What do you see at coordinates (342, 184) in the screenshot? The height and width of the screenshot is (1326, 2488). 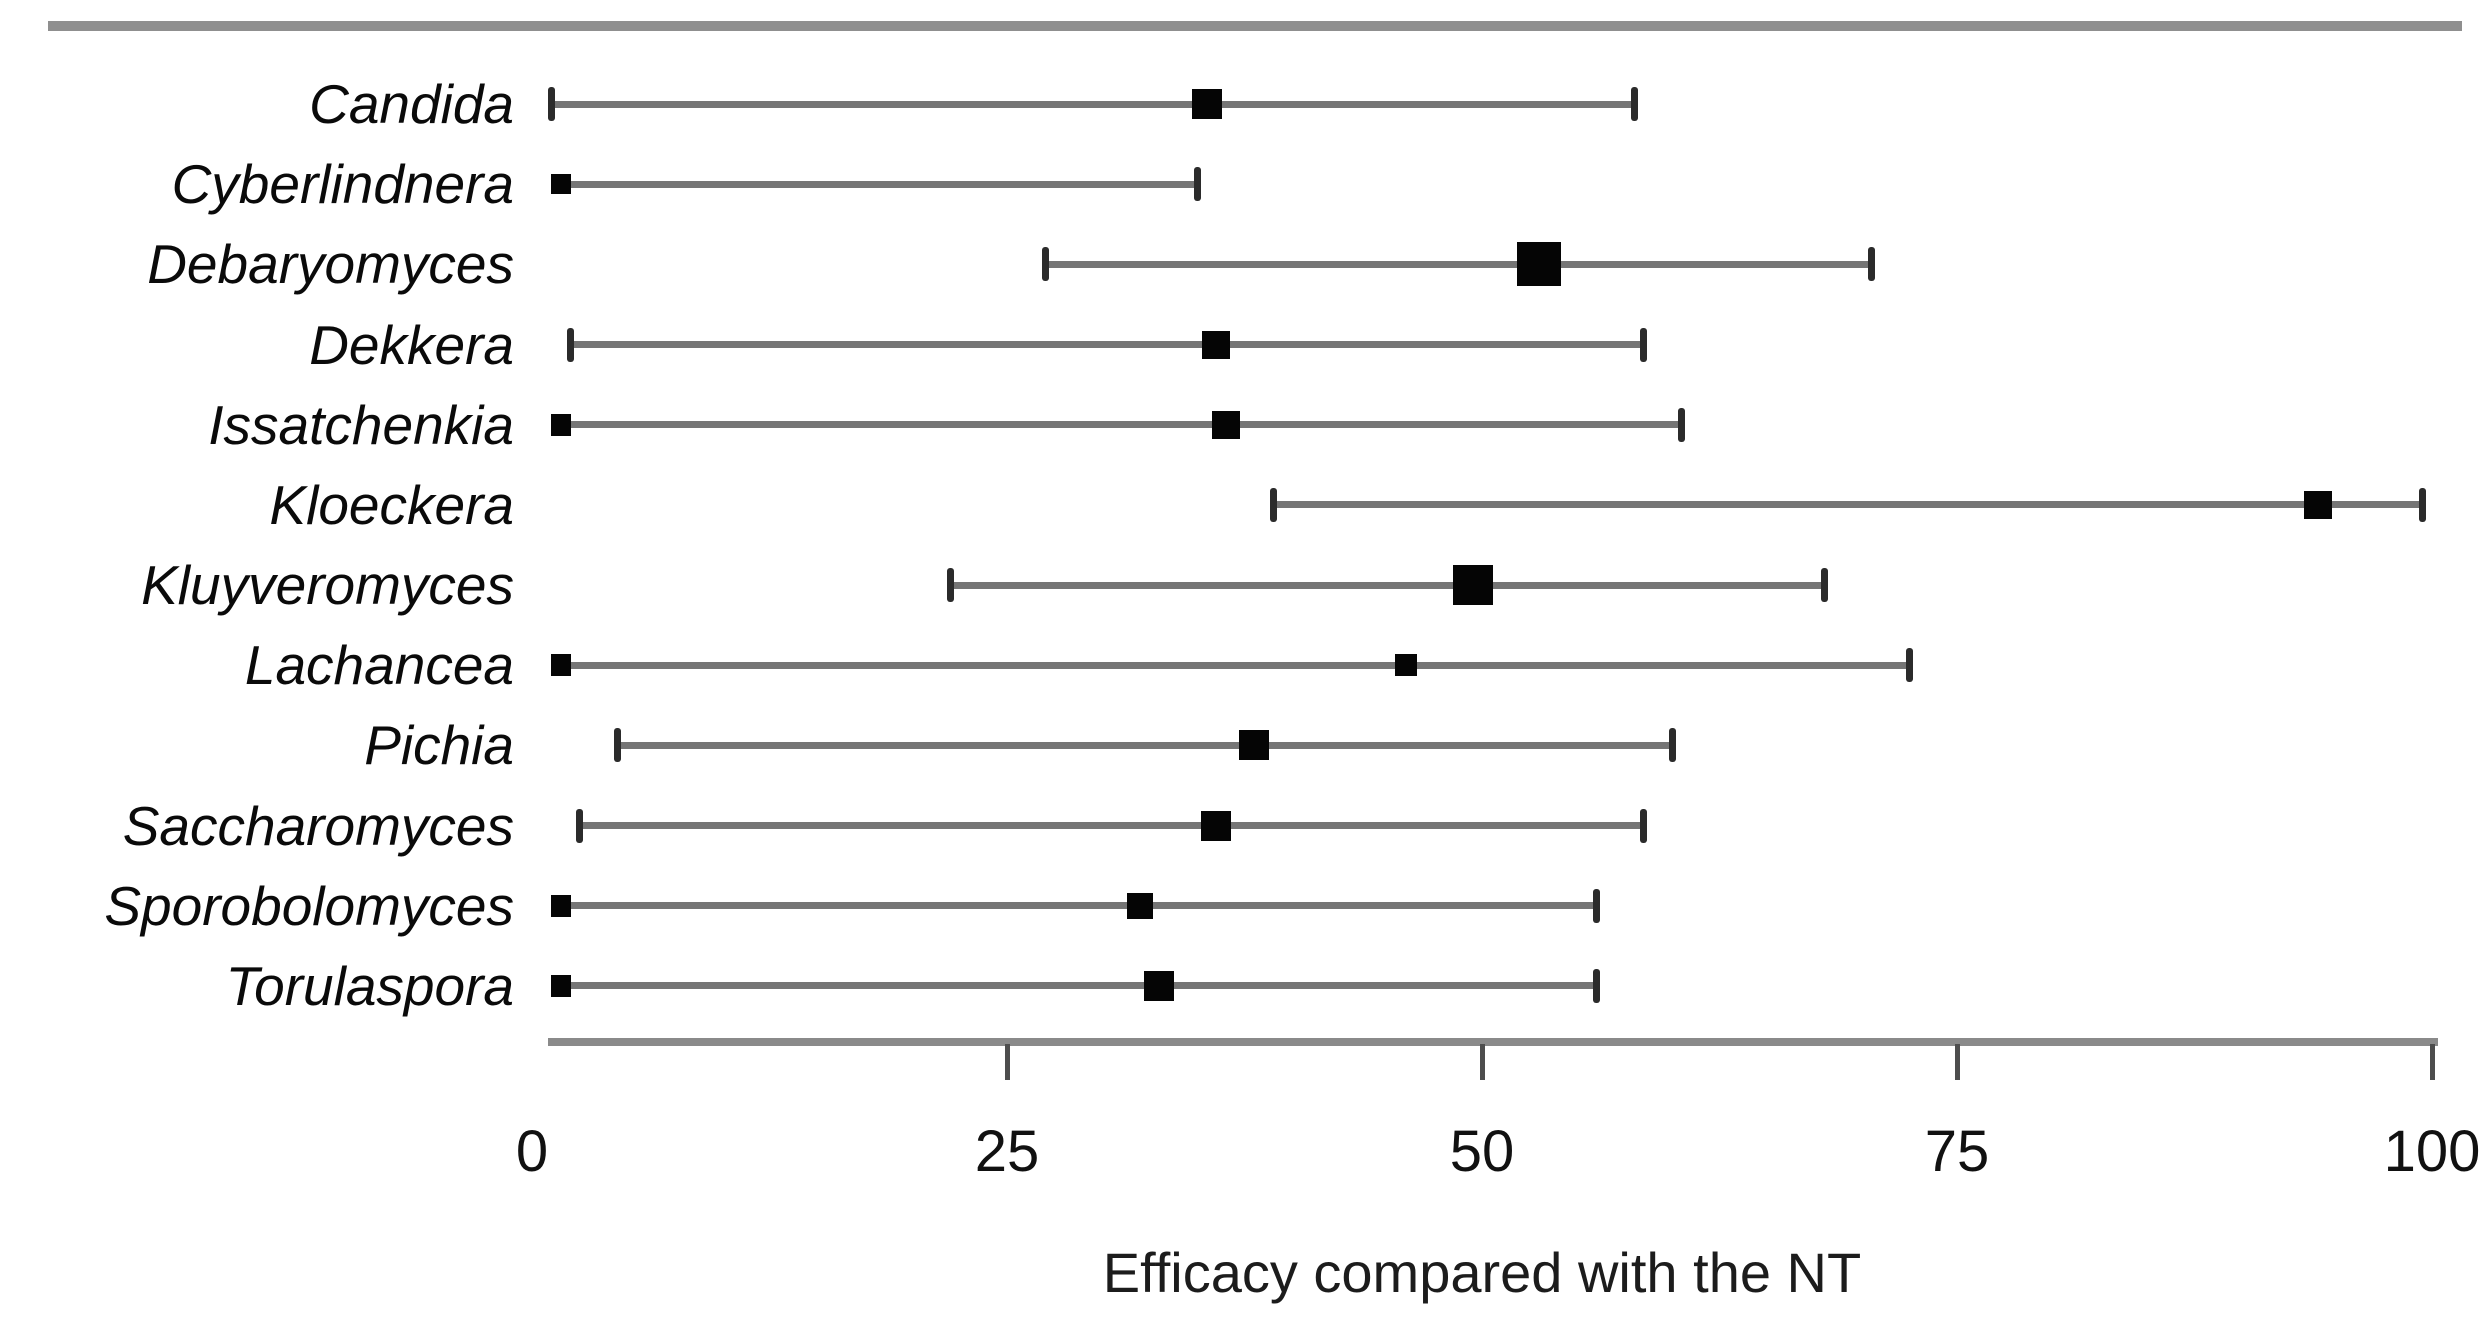 I see `category-label: Cyberlindnera` at bounding box center [342, 184].